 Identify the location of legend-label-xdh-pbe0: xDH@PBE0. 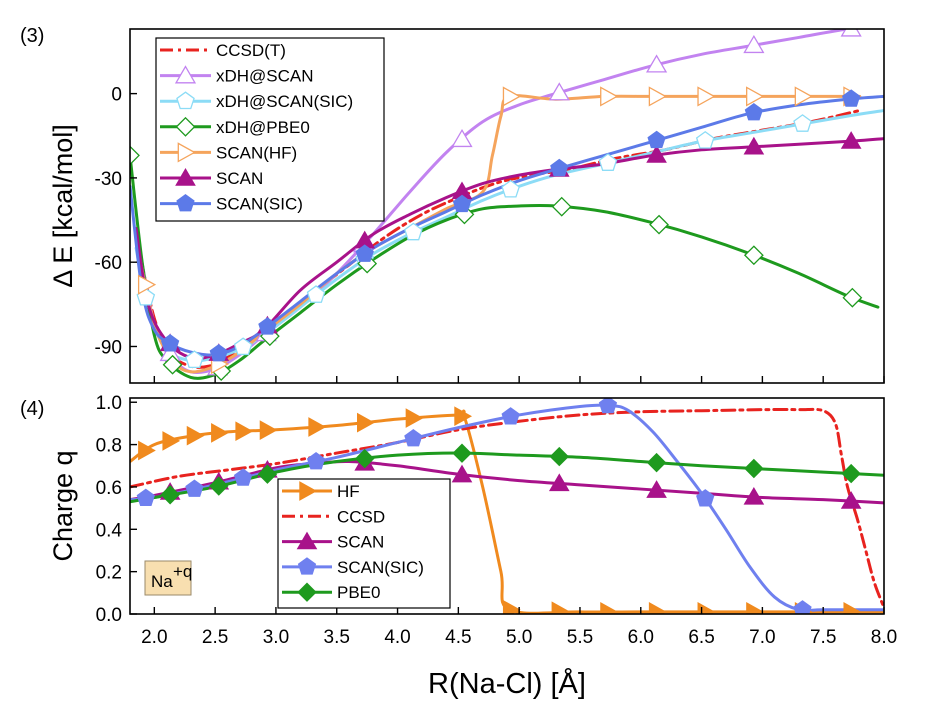
(263, 127).